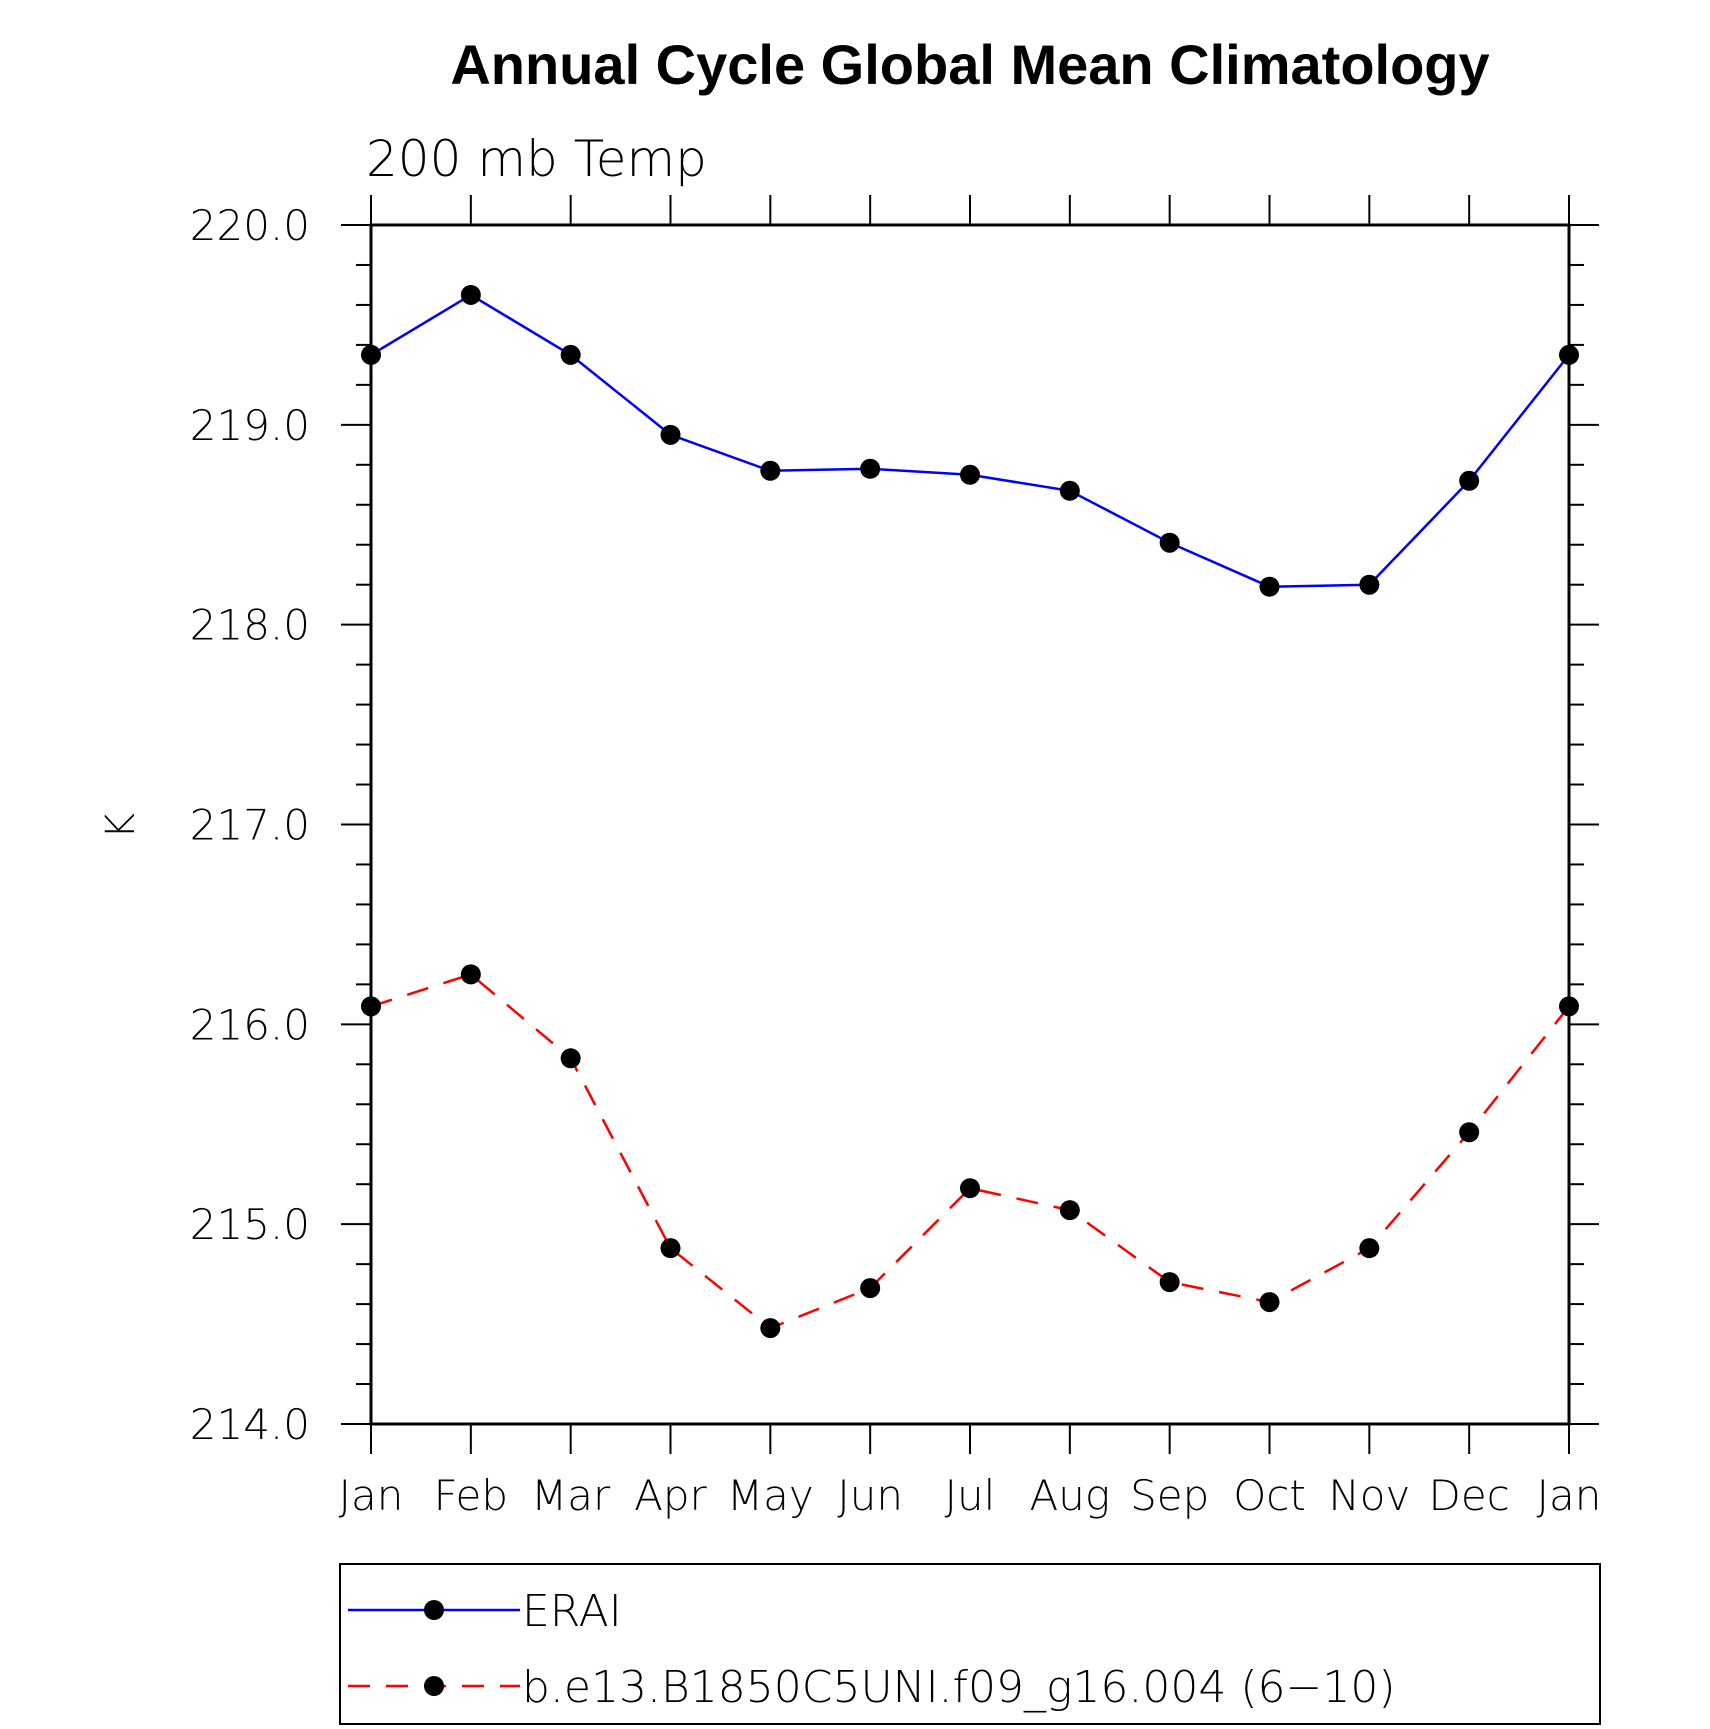 This screenshot has width=1710, height=1729. I want to click on y-tick-label: 218.0, so click(250, 625).